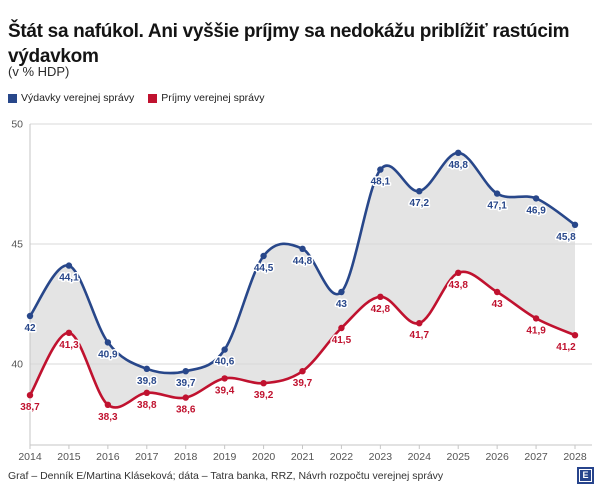 This screenshot has width=600, height=495. I want to click on x-tick-label: 2014, so click(30, 457).